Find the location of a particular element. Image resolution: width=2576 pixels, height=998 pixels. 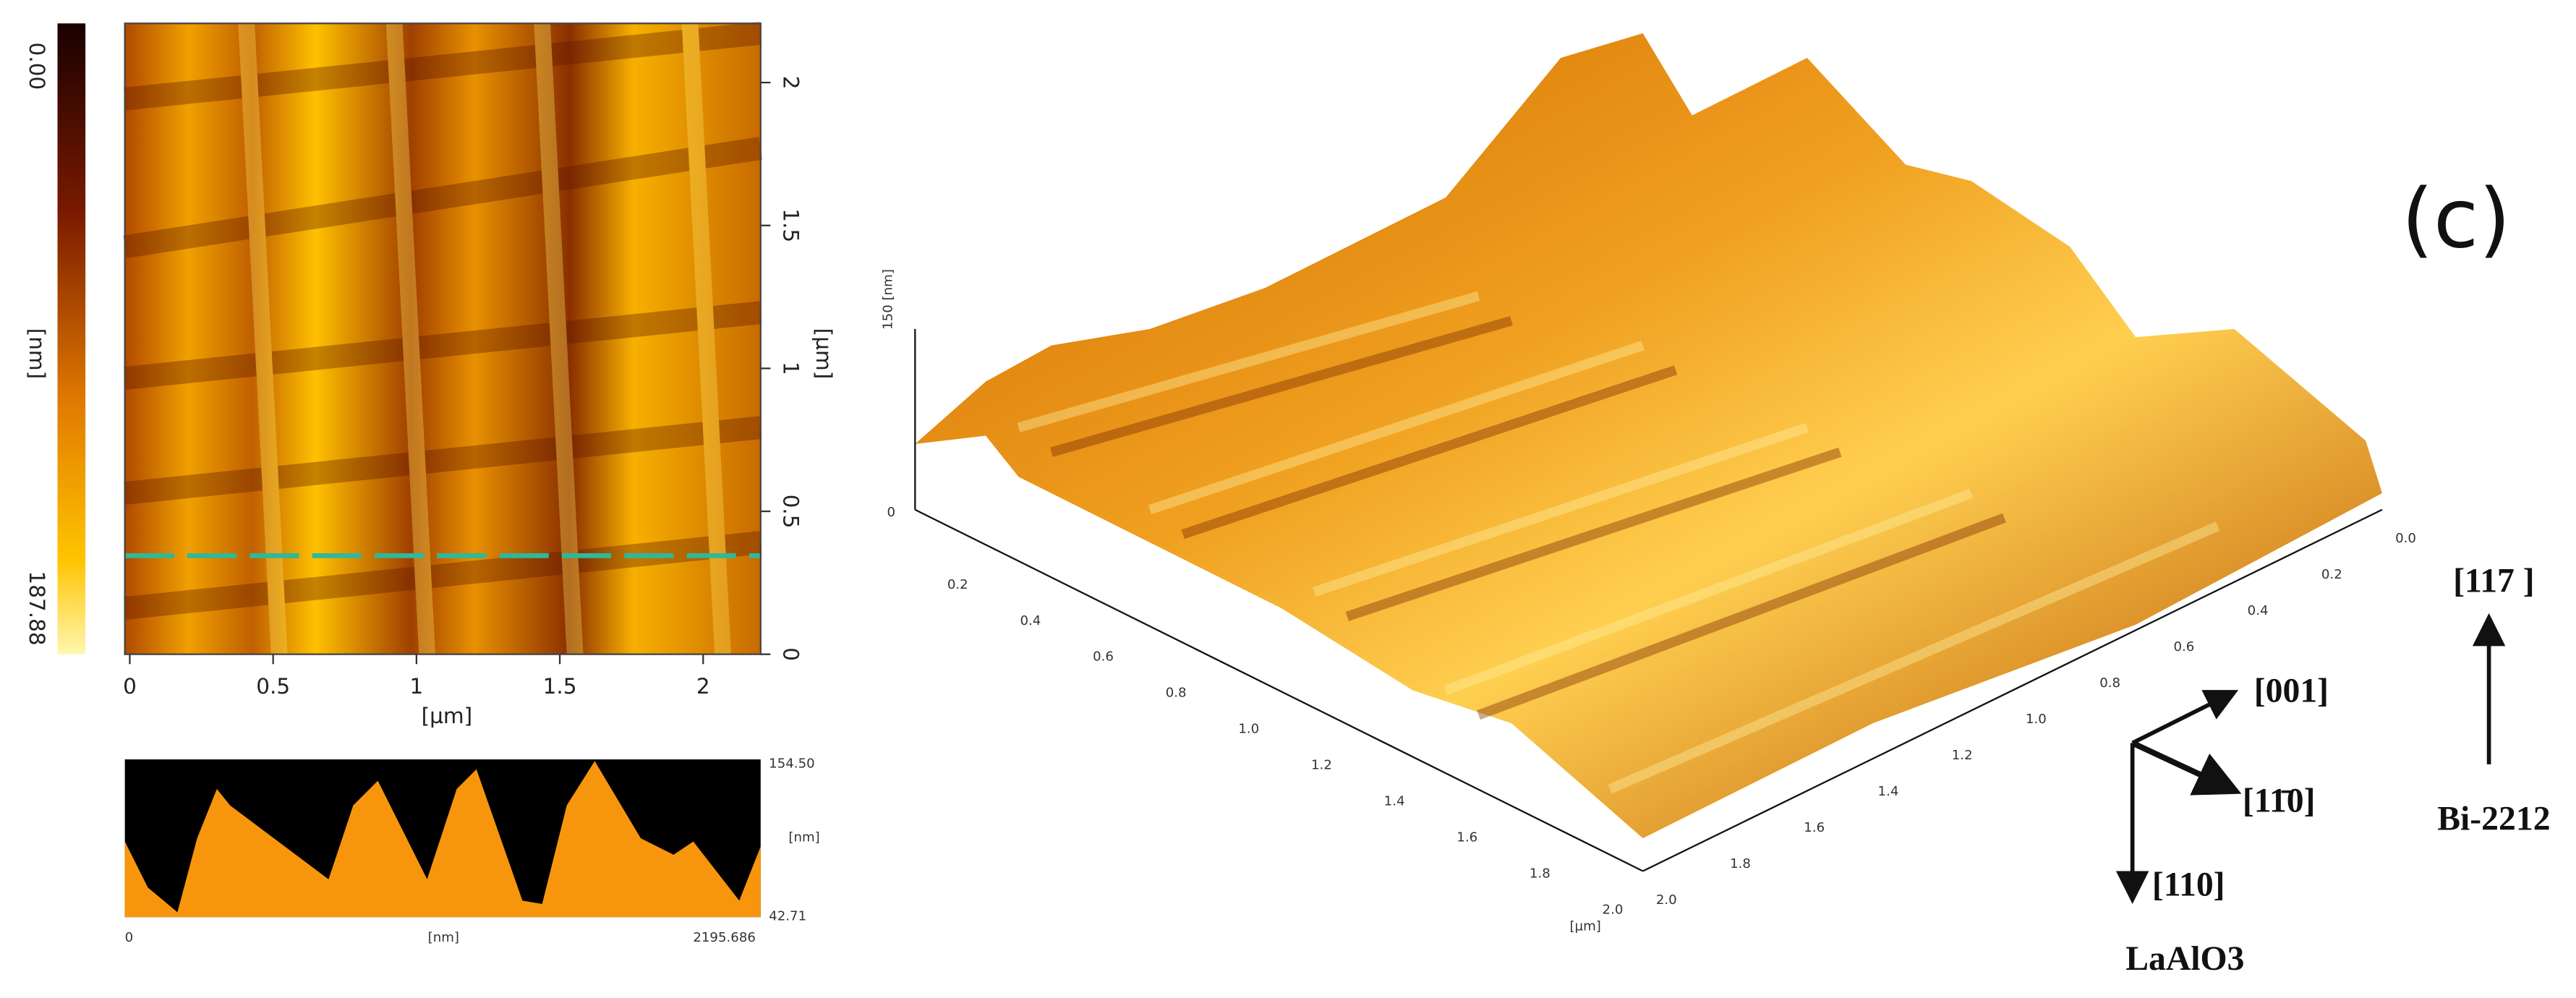

profile-label: 0 is located at coordinates (129, 937).